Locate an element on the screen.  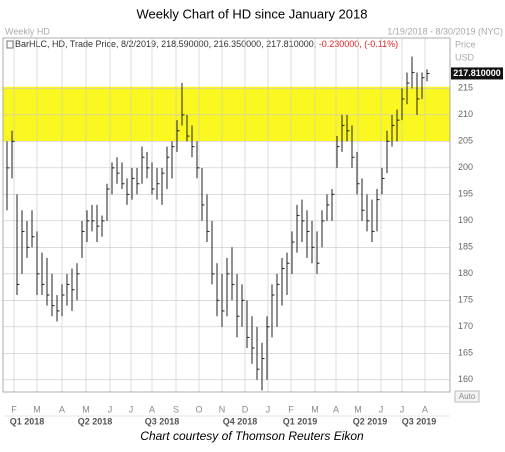
quarter-label: Q2 2019 is located at coordinates (370, 421).